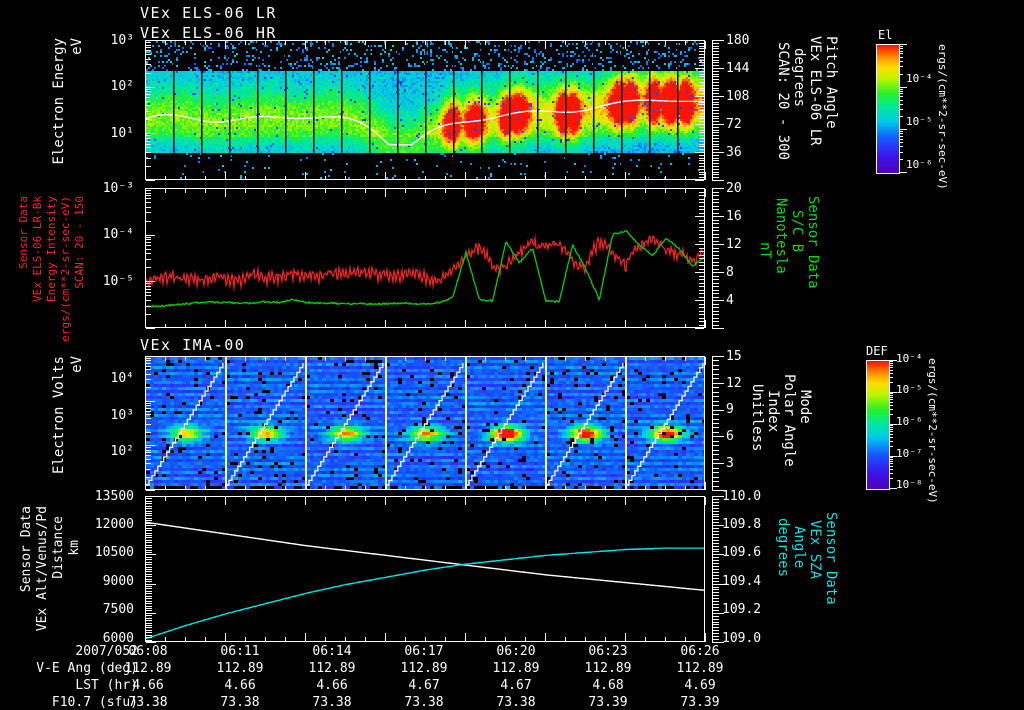 Image resolution: width=1024 pixels, height=710 pixels. I want to click on p2-rtick-4: 4, so click(730, 300).